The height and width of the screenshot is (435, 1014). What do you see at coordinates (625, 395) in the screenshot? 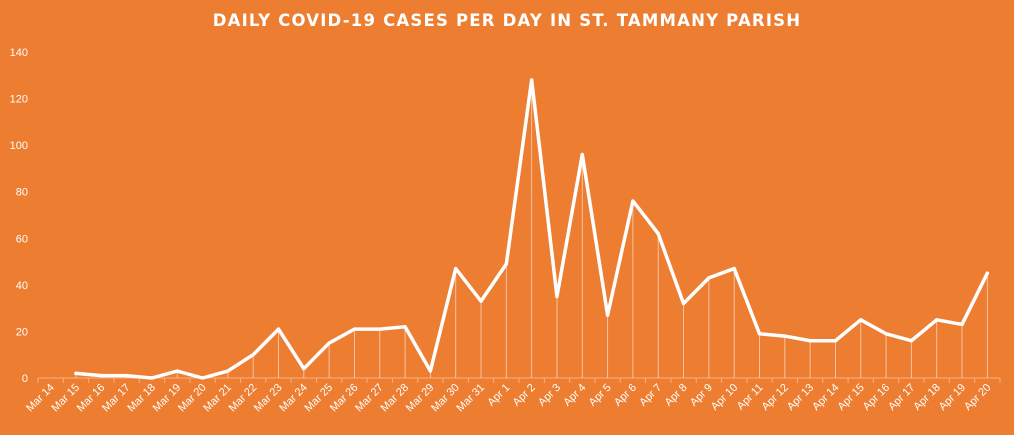
I see `x-tick-label: Apr 6` at bounding box center [625, 395].